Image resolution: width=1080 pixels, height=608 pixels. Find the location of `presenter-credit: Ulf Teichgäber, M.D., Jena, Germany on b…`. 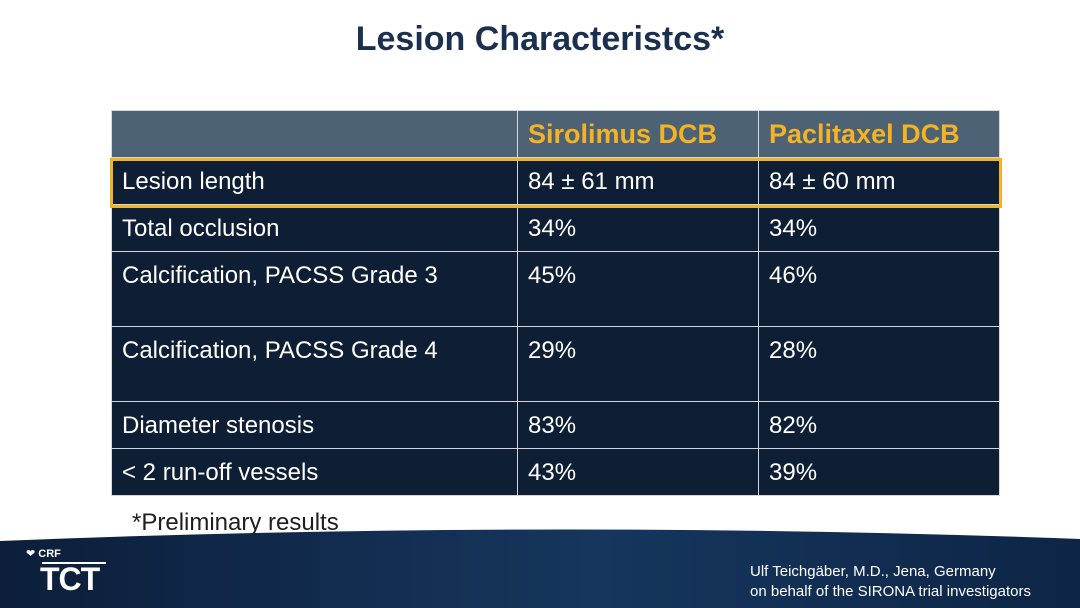

presenter-credit: Ulf Teichgäber, M.D., Jena, Germany on b… is located at coordinates (890, 582).